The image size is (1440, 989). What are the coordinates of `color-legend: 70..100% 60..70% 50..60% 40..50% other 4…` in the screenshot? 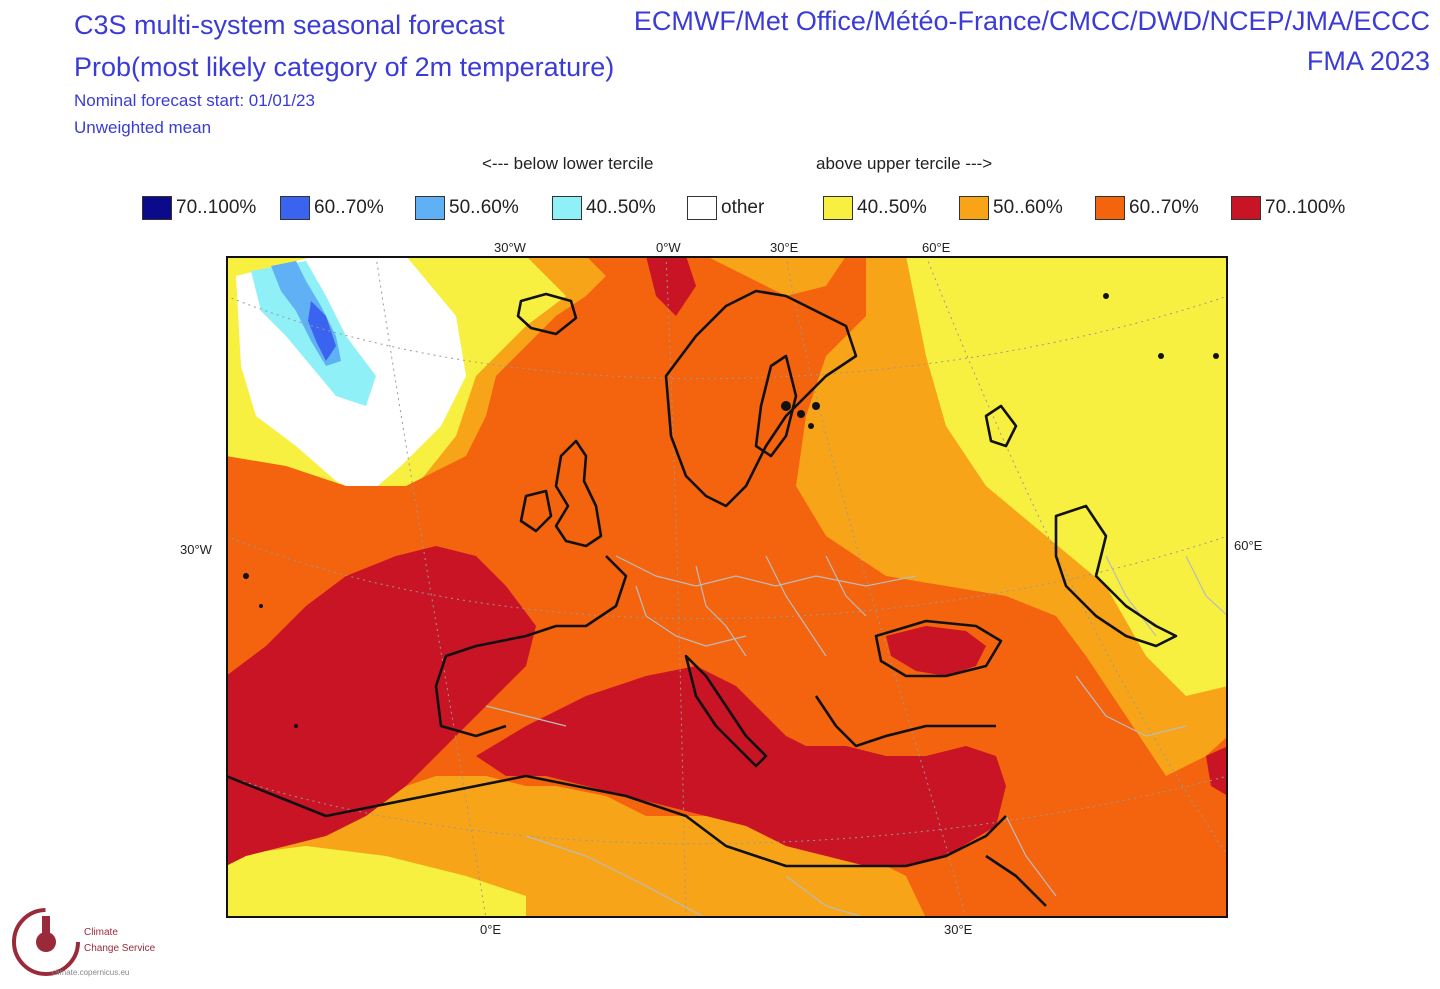 It's located at (757, 209).